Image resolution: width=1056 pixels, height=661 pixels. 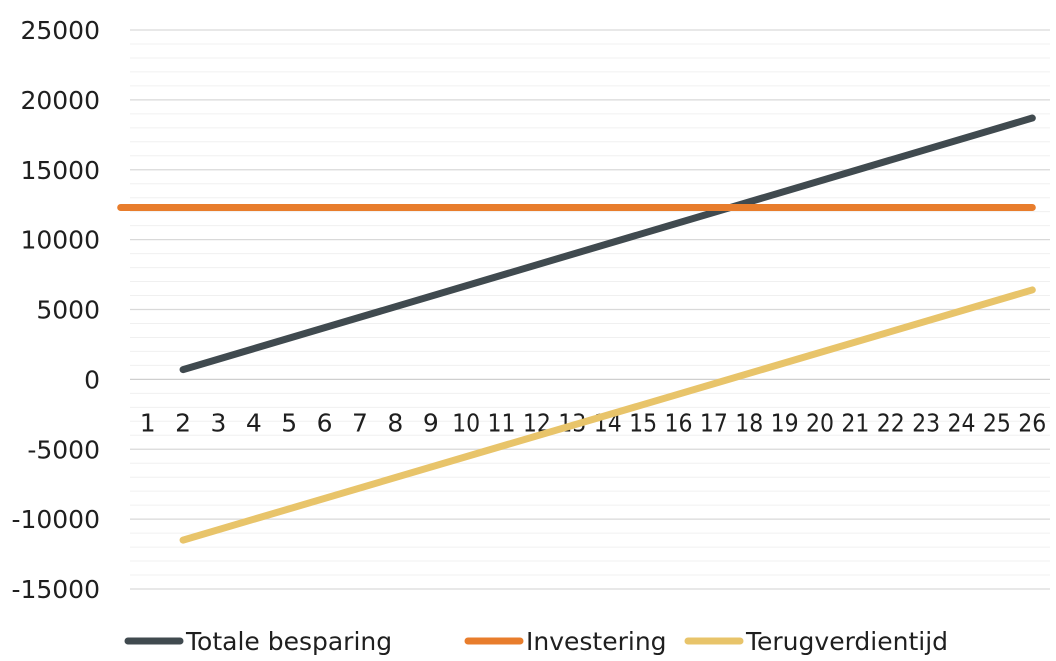 I want to click on x-tick-label: 8, so click(x=395, y=422).